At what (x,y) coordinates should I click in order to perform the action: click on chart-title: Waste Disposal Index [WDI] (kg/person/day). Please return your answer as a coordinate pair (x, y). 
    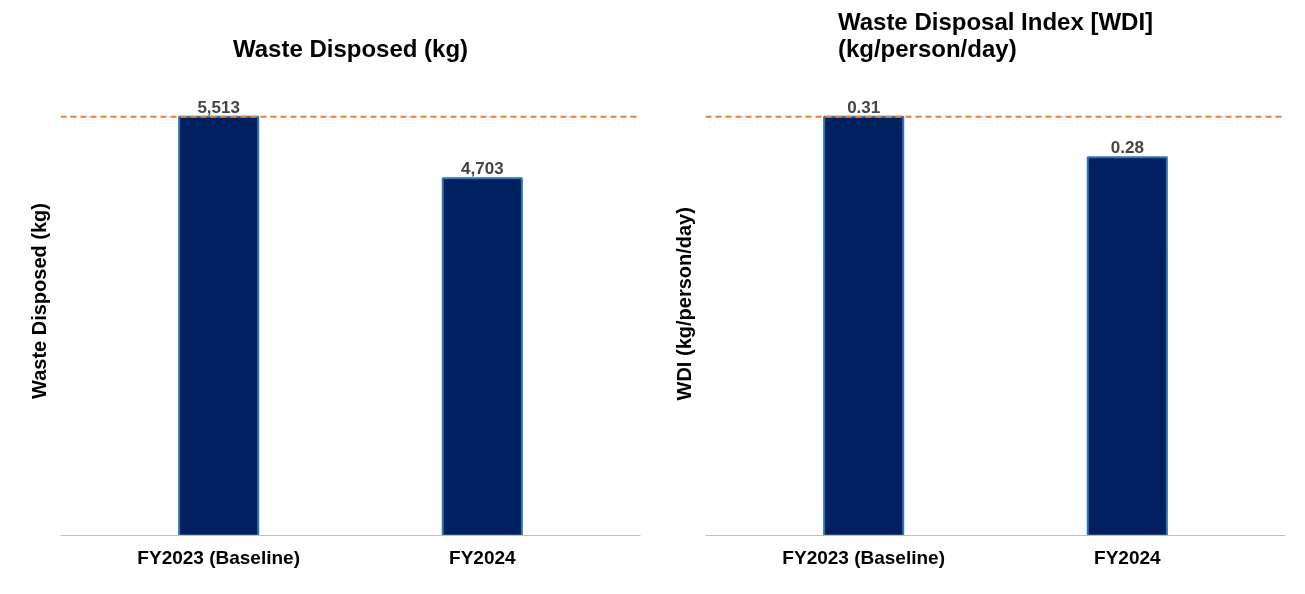
    Looking at the image, I should click on (995, 34).